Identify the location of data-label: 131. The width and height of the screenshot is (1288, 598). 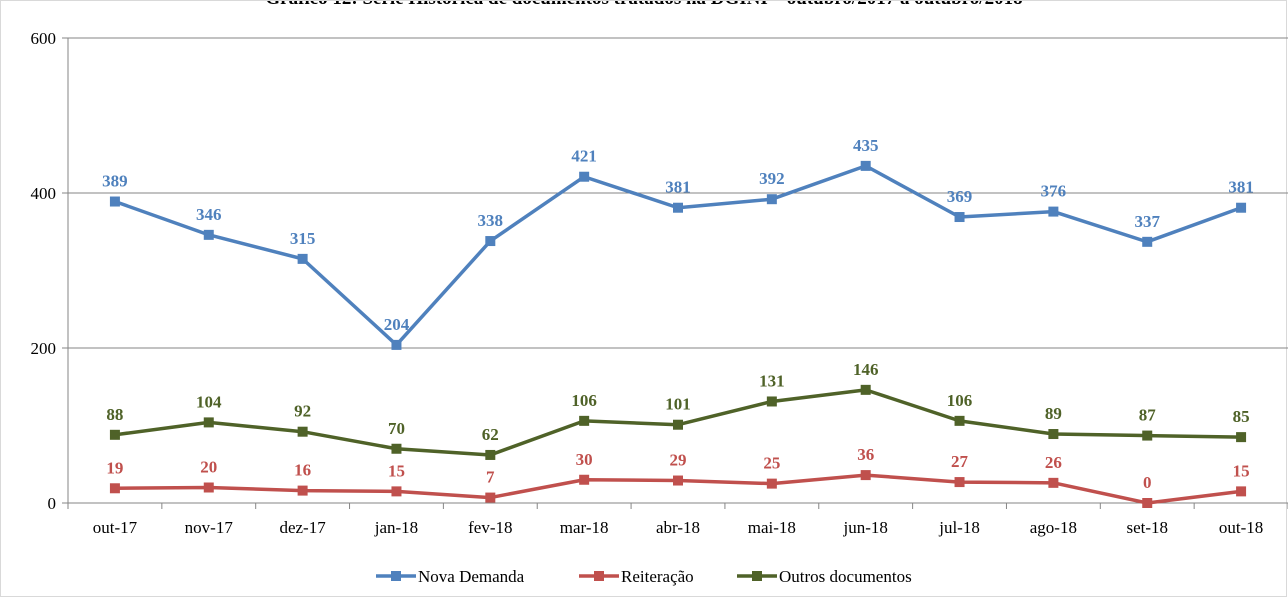
(772, 380).